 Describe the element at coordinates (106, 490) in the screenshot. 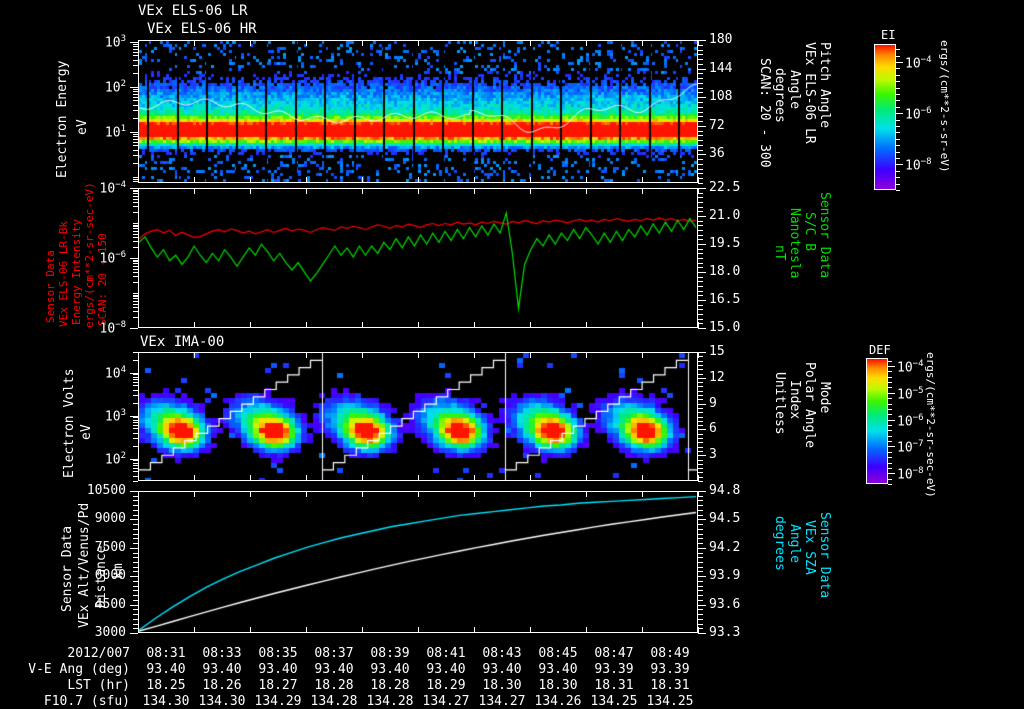

I see `axis-tick-label: 10500` at that location.